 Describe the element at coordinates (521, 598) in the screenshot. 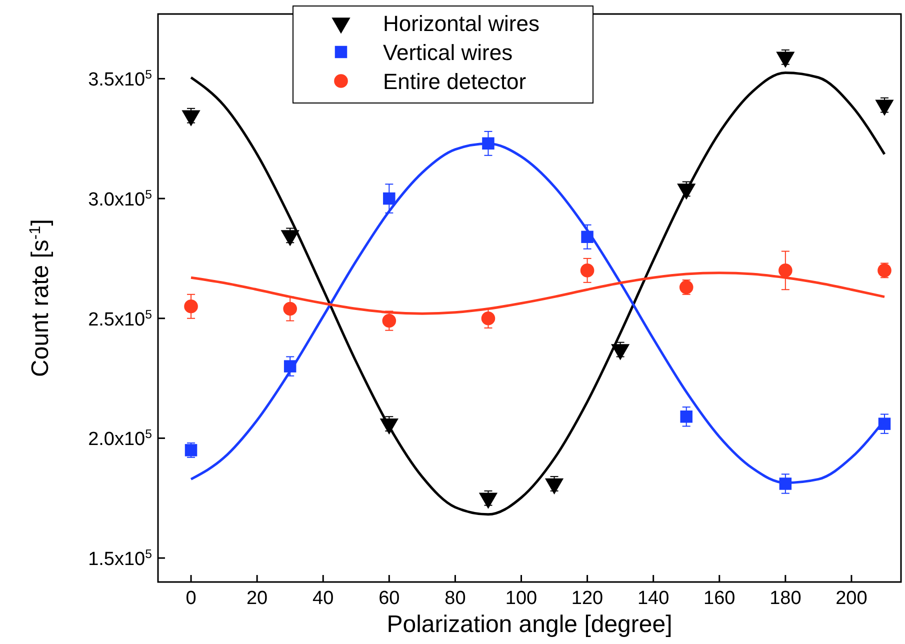

I see `x-tick-label: 100` at that location.